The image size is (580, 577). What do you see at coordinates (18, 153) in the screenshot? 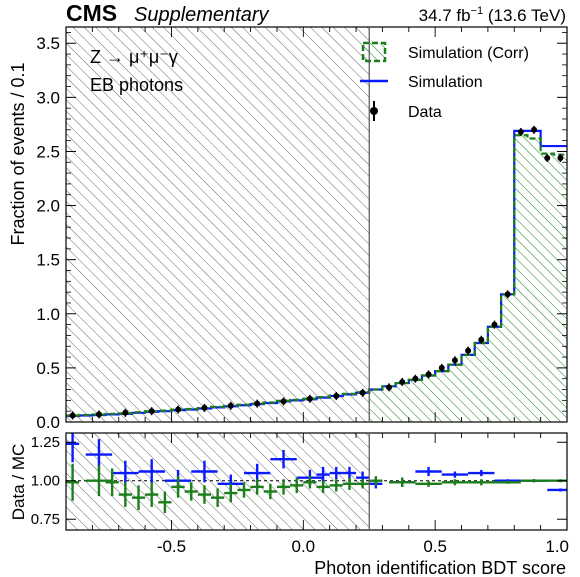
I see `main-ylabel: Fraction of events / 0.1` at bounding box center [18, 153].